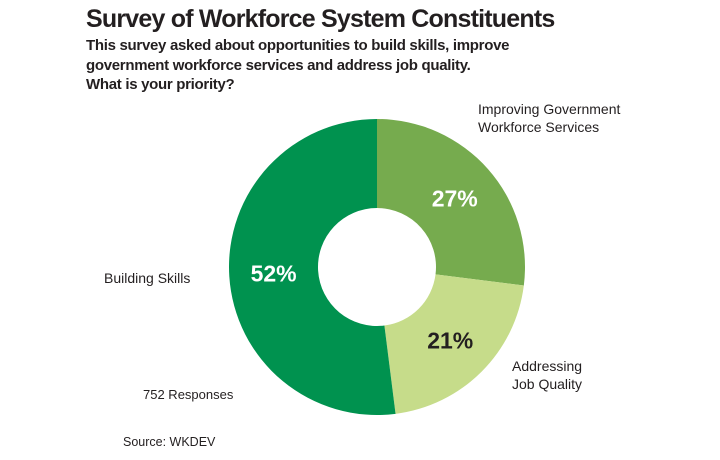  What do you see at coordinates (547, 375) in the screenshot?
I see `label-addressing-job-quality: Addressing Job Quality` at bounding box center [547, 375].